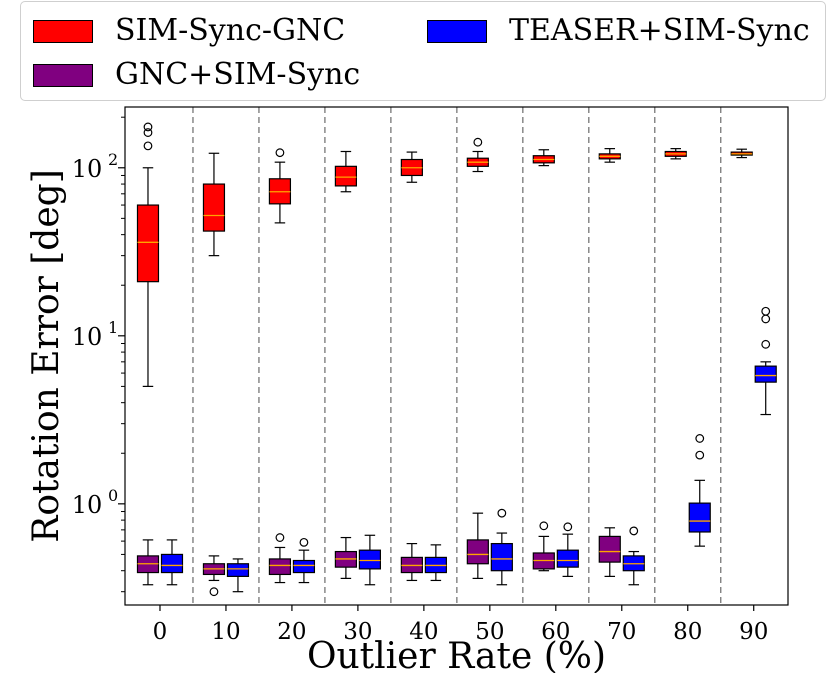  What do you see at coordinates (238, 74) in the screenshot?
I see `legend-label-gnc-sim-sync: GNC+SIM-Sync` at bounding box center [238, 74].